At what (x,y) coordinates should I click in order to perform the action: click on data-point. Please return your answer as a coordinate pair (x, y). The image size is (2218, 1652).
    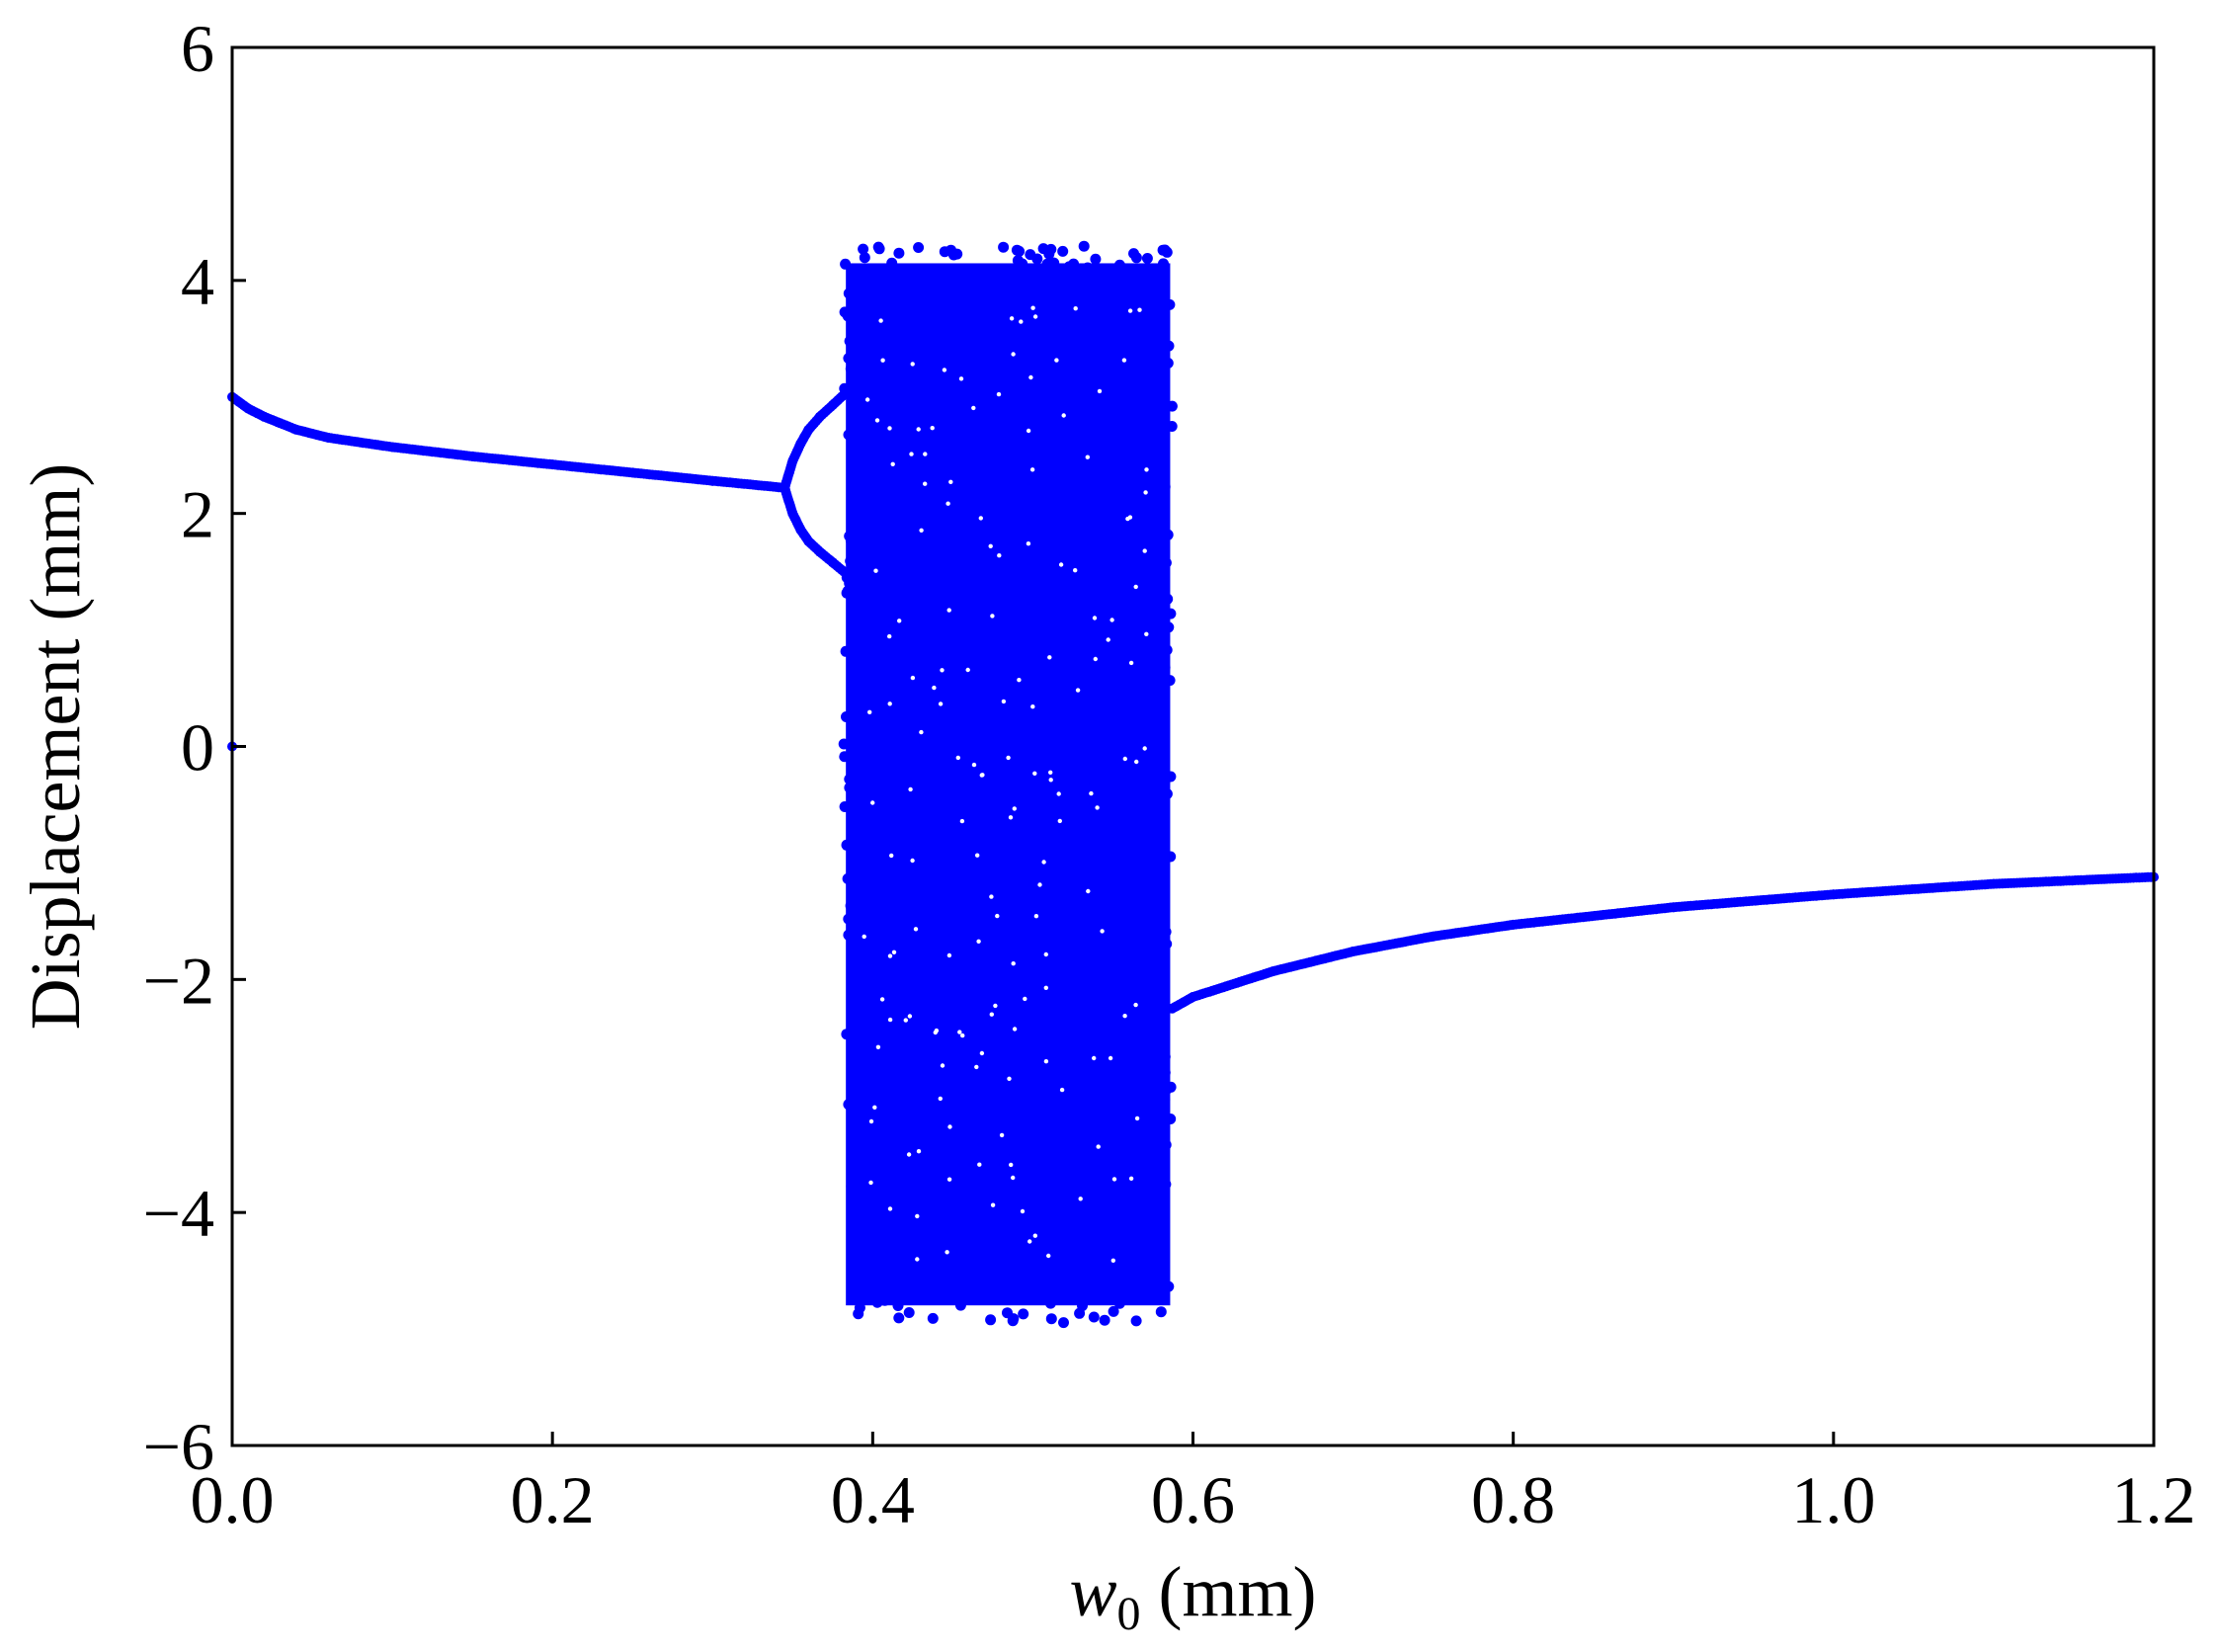
    Looking at the image, I should click on (844, 571).